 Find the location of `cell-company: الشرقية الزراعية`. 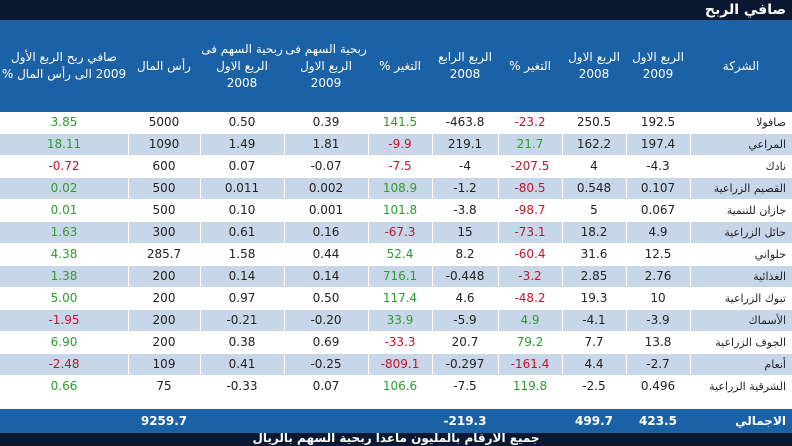

cell-company: الشرقية الزراعية is located at coordinates (747, 386).